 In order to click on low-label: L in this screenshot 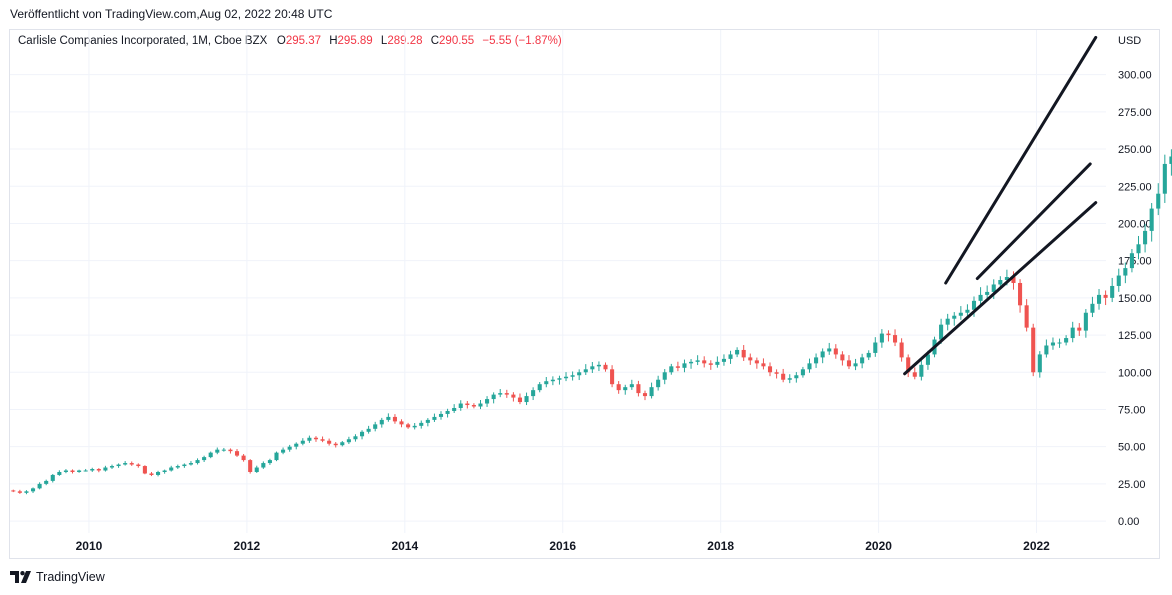, I will do `click(384, 41)`.